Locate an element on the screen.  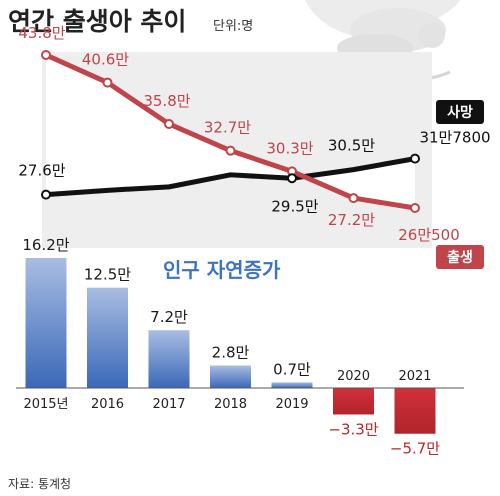
bar-value-label: 0.7만 is located at coordinates (292, 369).